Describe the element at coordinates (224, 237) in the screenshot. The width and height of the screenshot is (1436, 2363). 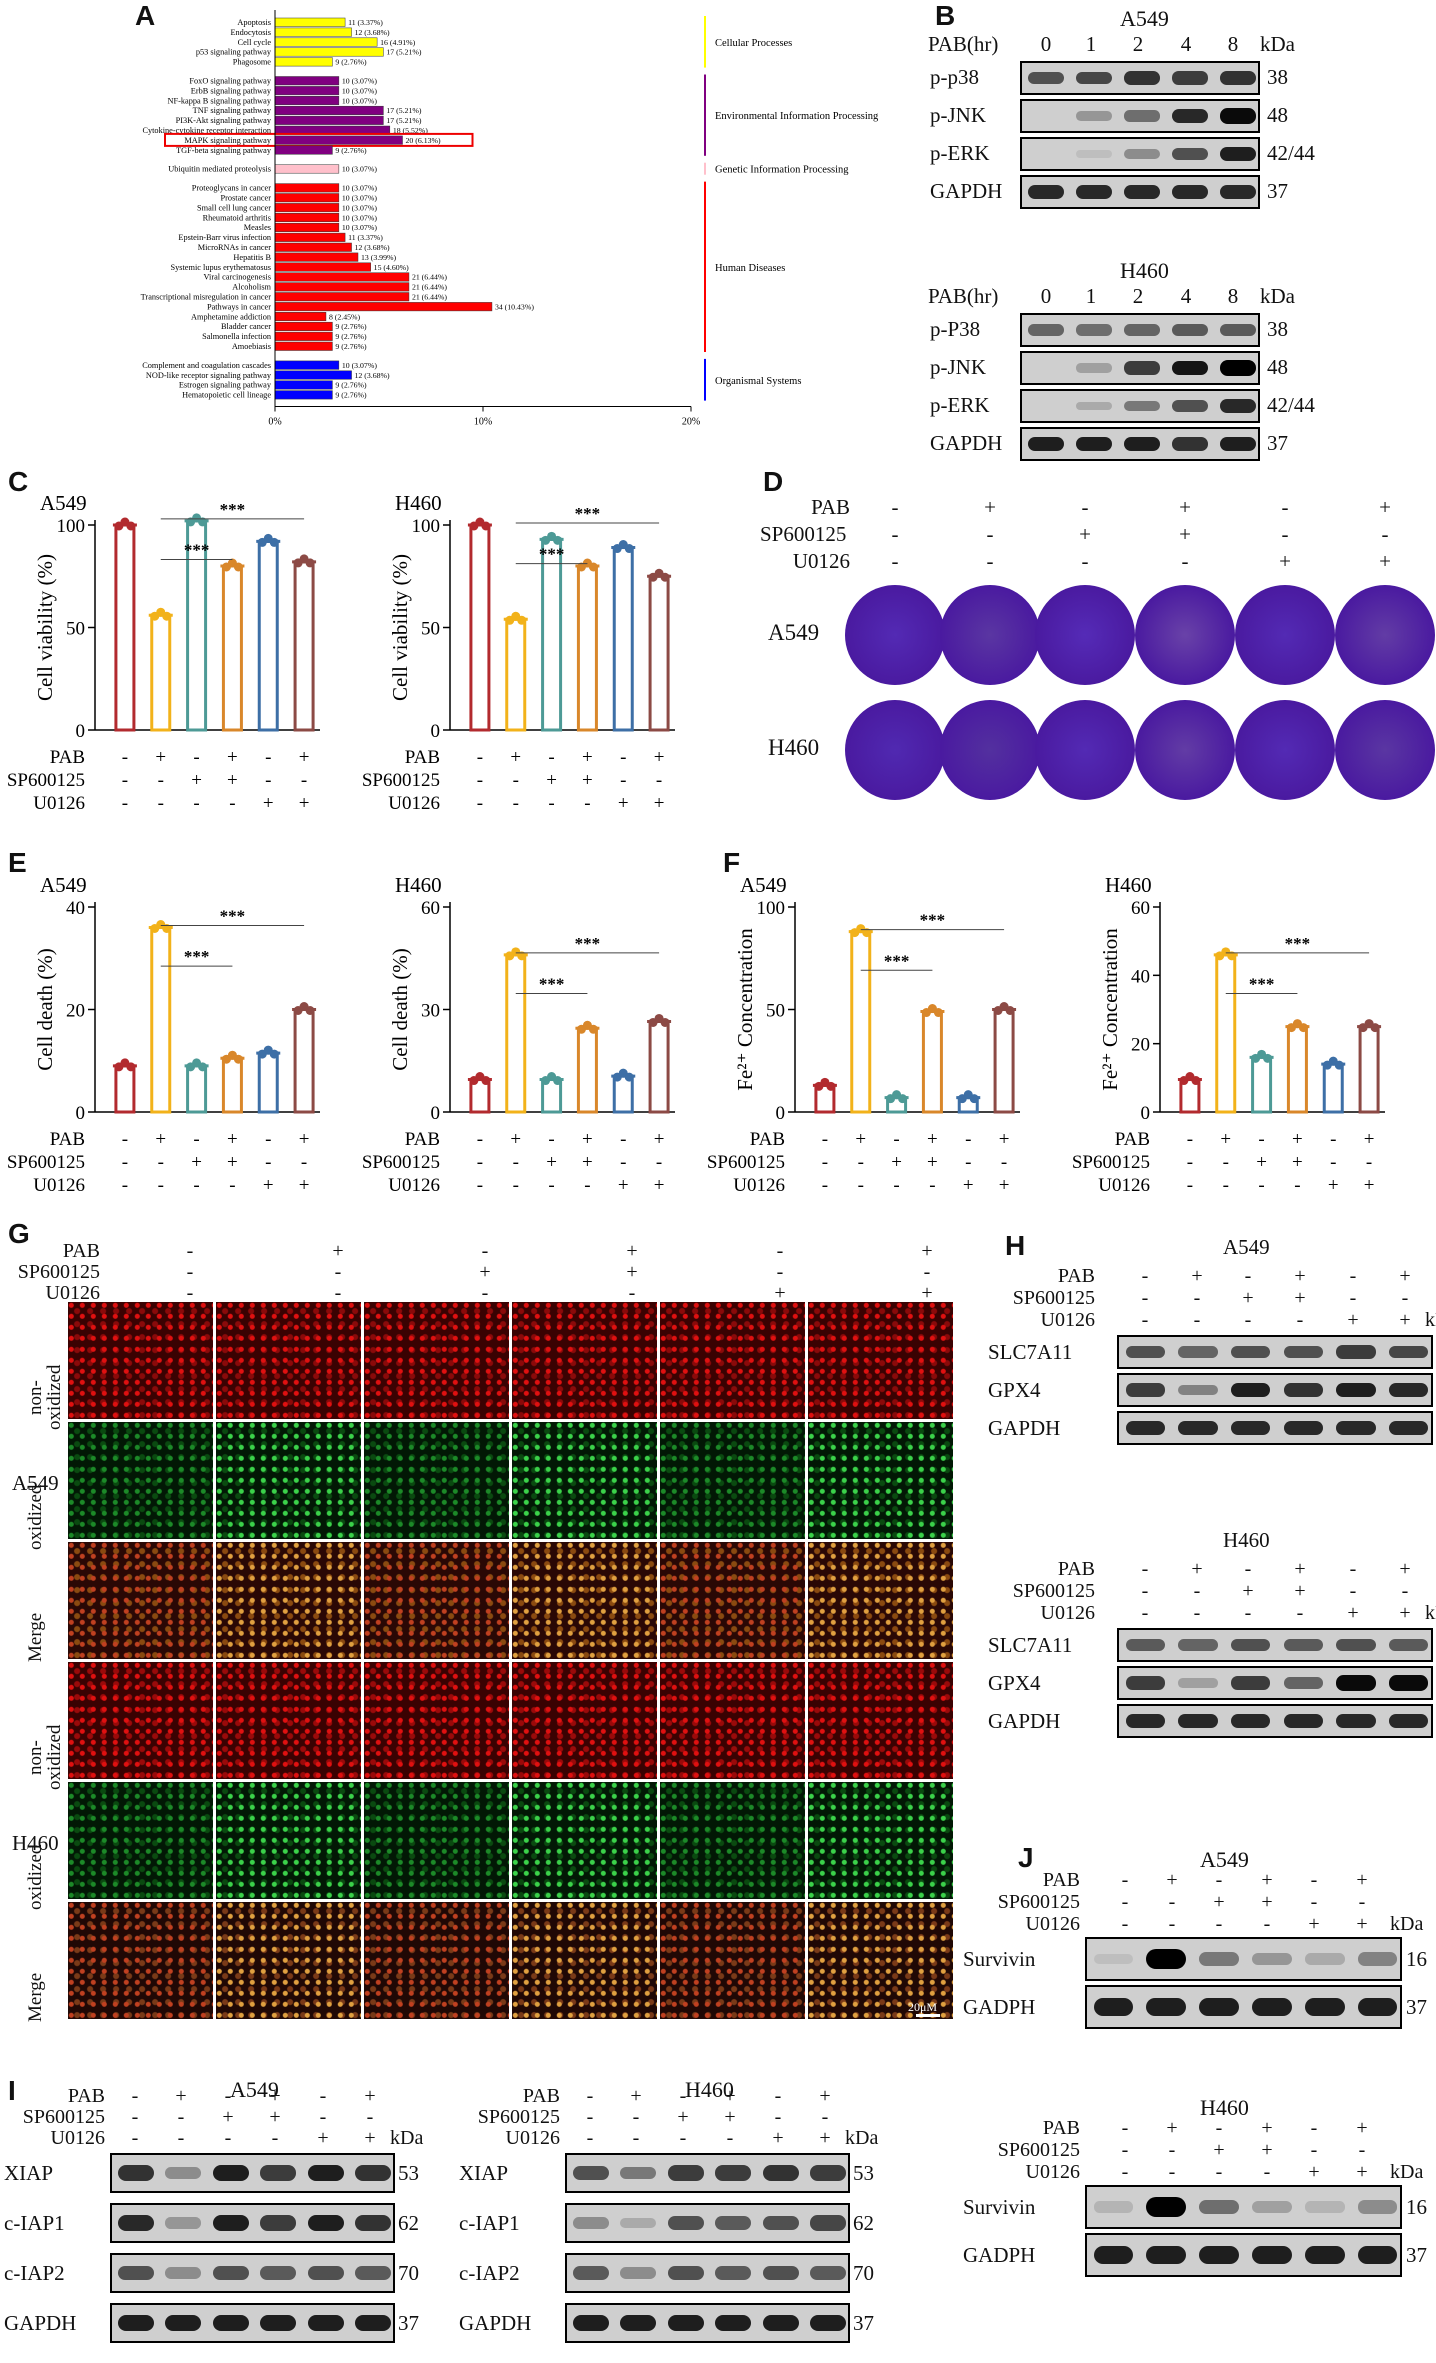
I see `kegg-term-label: Epstein-Barr virus infection` at that location.